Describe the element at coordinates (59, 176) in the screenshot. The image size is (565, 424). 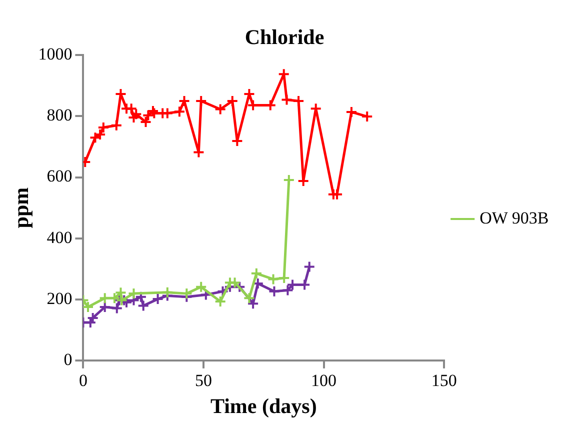
I see `y-tick-label: 600` at that location.